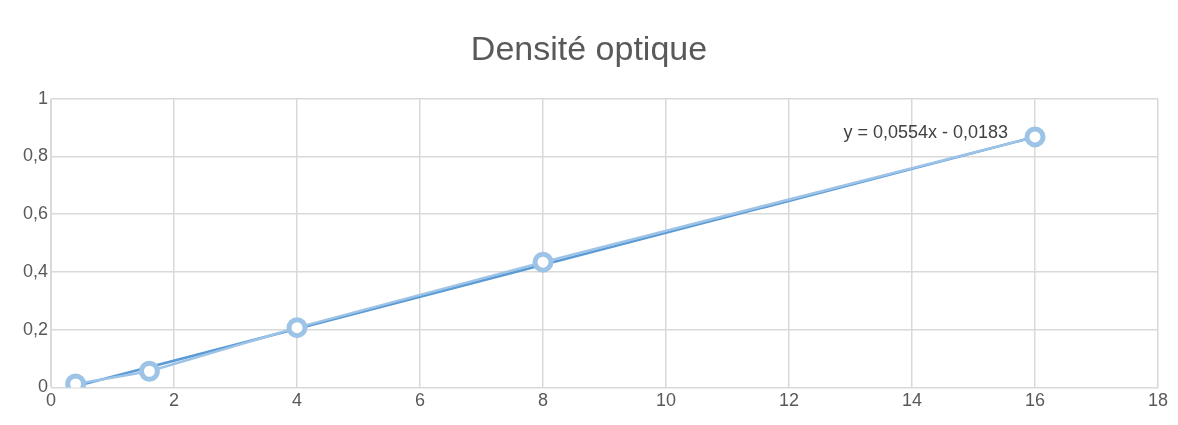 This screenshot has height=425, width=1178. I want to click on x-tick-label: 6, so click(420, 400).